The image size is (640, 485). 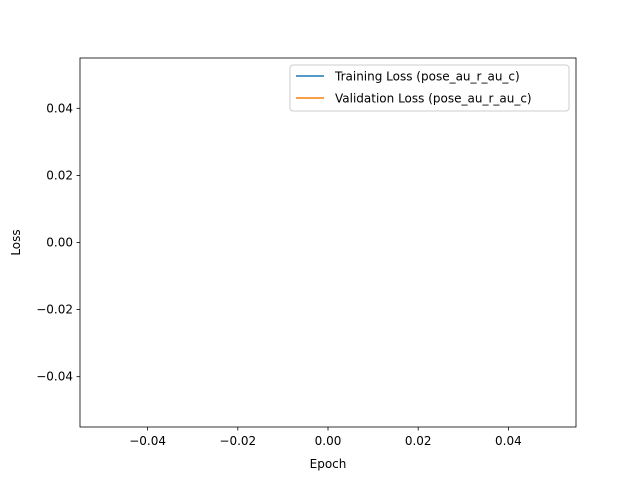 I want to click on y-tick-label: −0.02, so click(x=54, y=310).